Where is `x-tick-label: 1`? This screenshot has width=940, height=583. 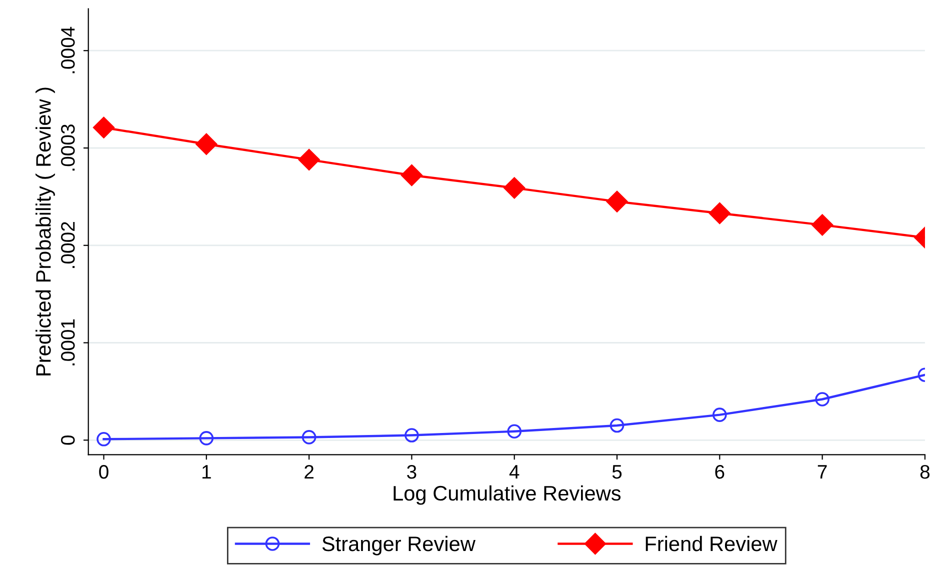
x-tick-label: 1 is located at coordinates (206, 472).